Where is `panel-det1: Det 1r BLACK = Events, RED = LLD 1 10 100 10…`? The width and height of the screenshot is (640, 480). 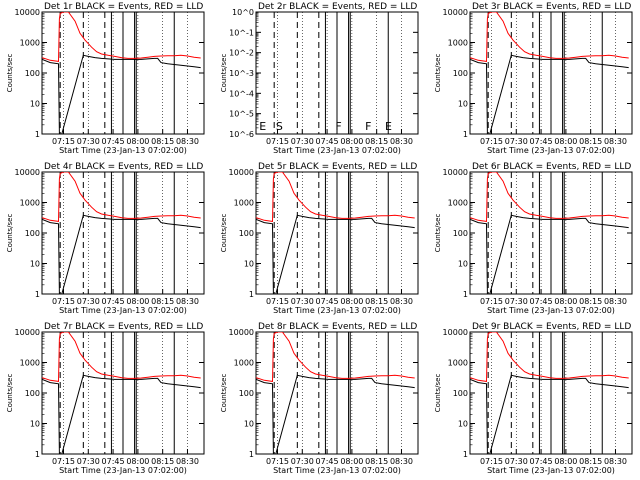
panel-det1: Det 1r BLACK = Events, RED = LLD 1 10 100 10… is located at coordinates (105, 78).